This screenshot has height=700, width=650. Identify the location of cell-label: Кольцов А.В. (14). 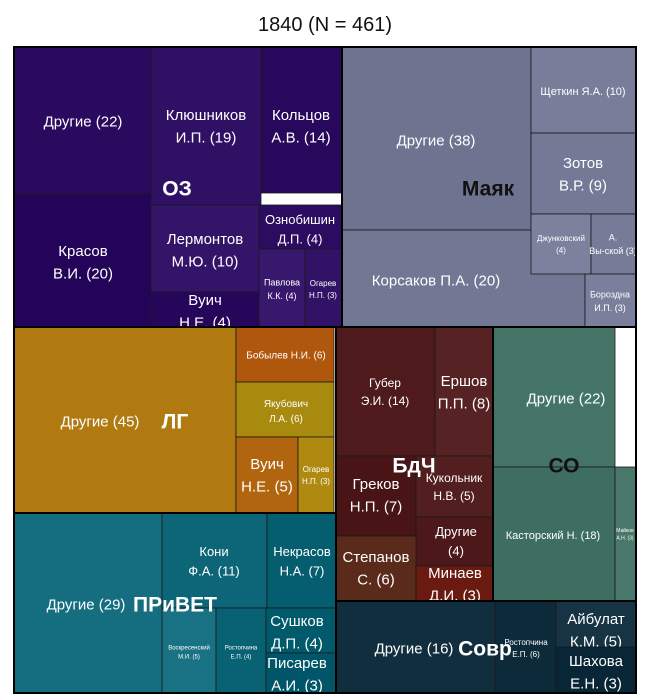
(300, 127).